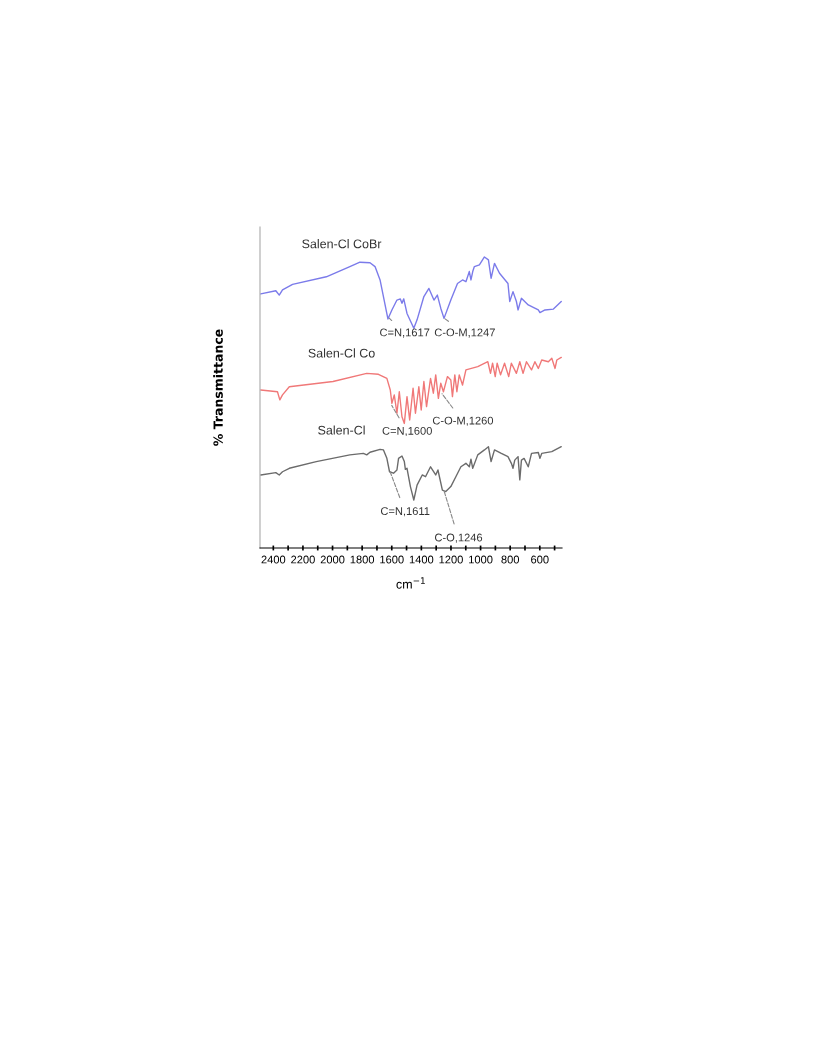  What do you see at coordinates (410, 583) in the screenshot?
I see `x-axis-title: cm$^{−1}$` at bounding box center [410, 583].